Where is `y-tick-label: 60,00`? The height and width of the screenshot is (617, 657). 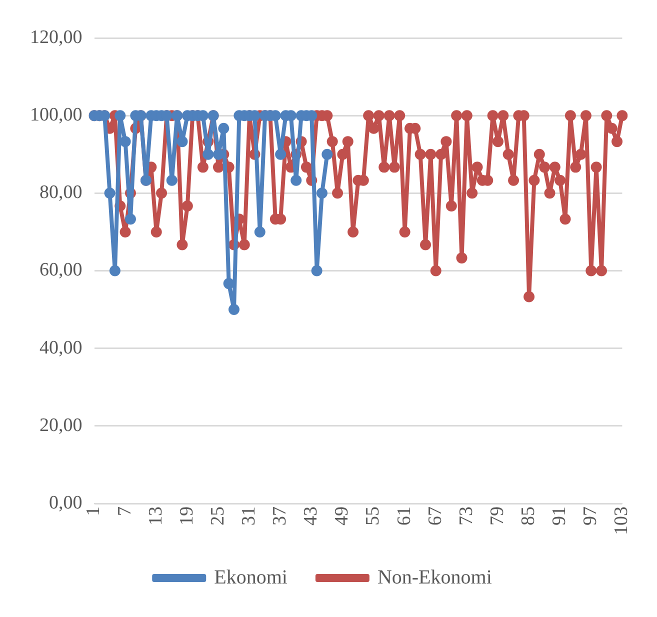 y-tick-label: 60,00 is located at coordinates (61, 270).